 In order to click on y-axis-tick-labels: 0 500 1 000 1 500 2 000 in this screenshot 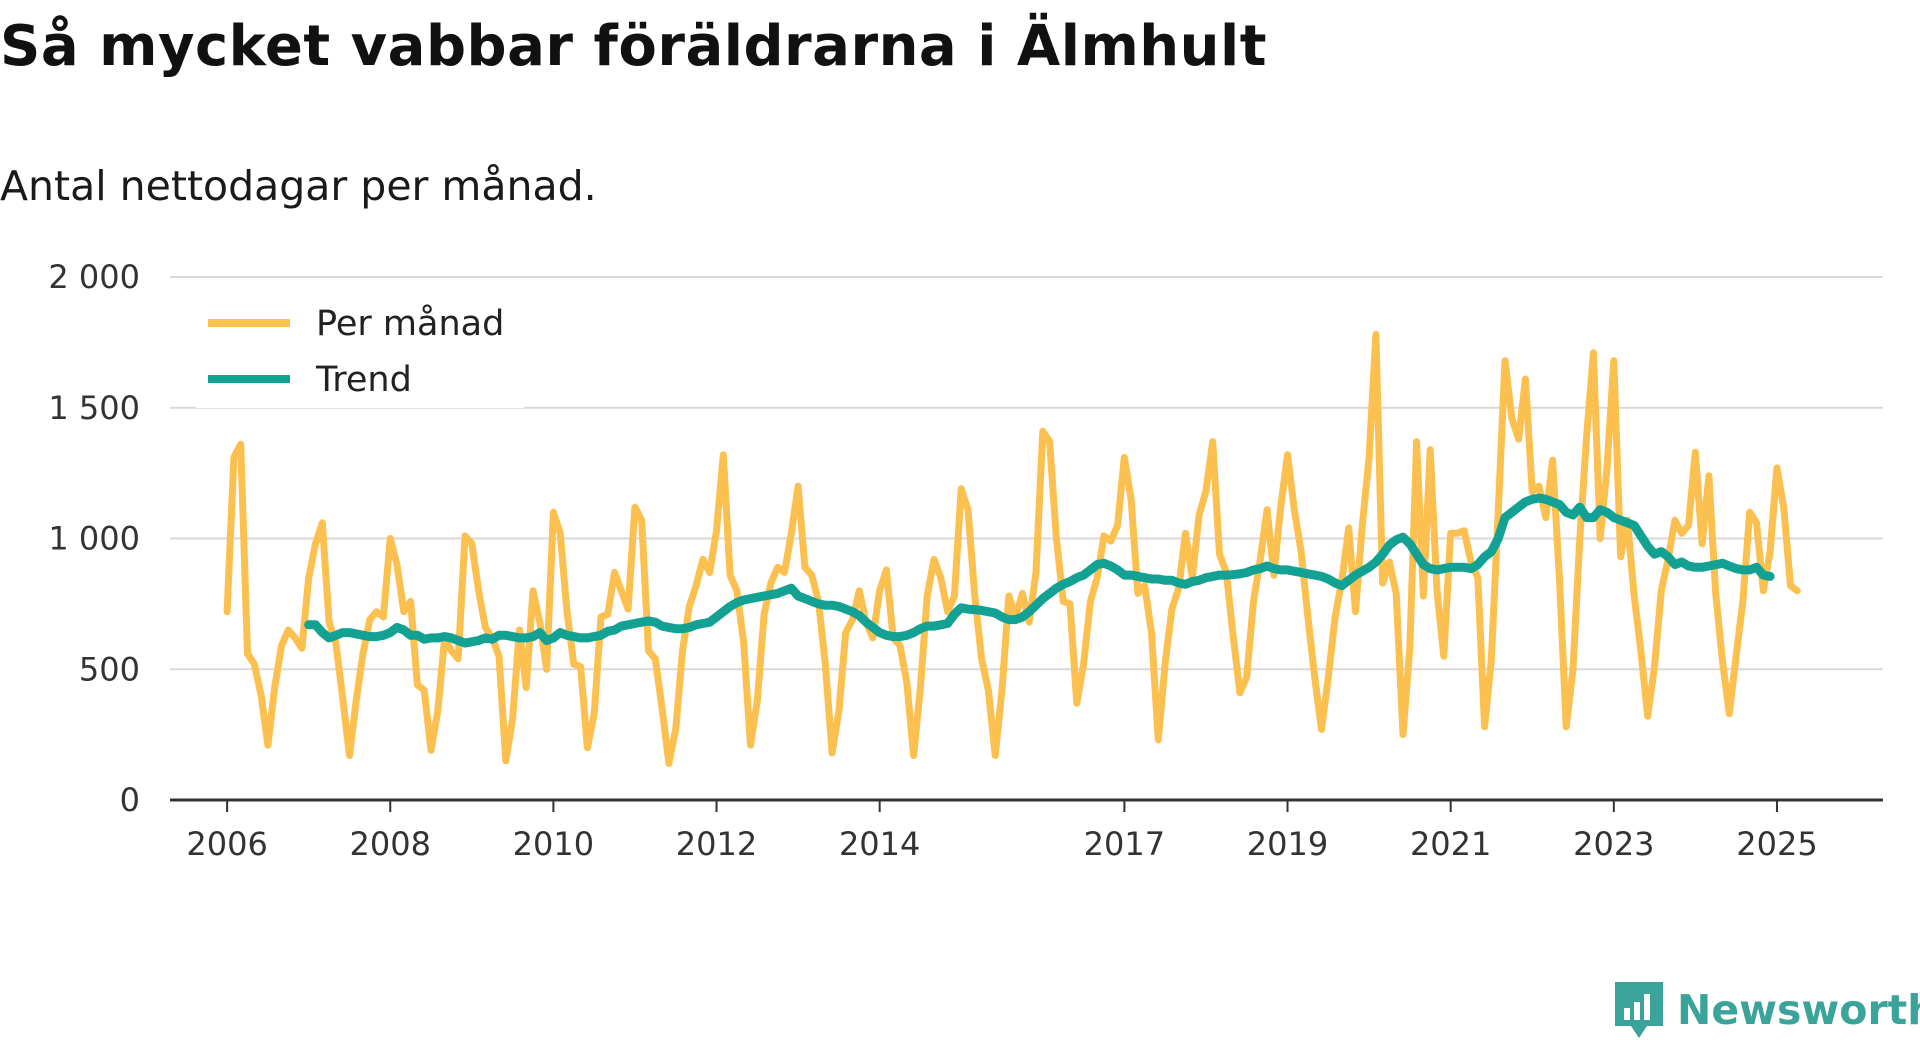, I will do `click(94, 538)`.